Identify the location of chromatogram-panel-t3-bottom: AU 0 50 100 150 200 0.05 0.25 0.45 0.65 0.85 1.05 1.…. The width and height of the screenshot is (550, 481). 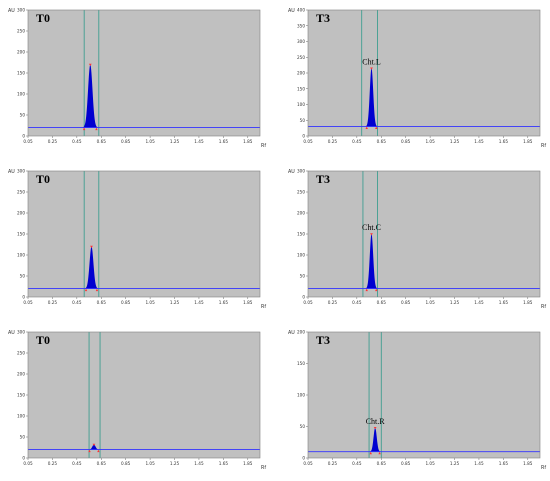
(415, 401).